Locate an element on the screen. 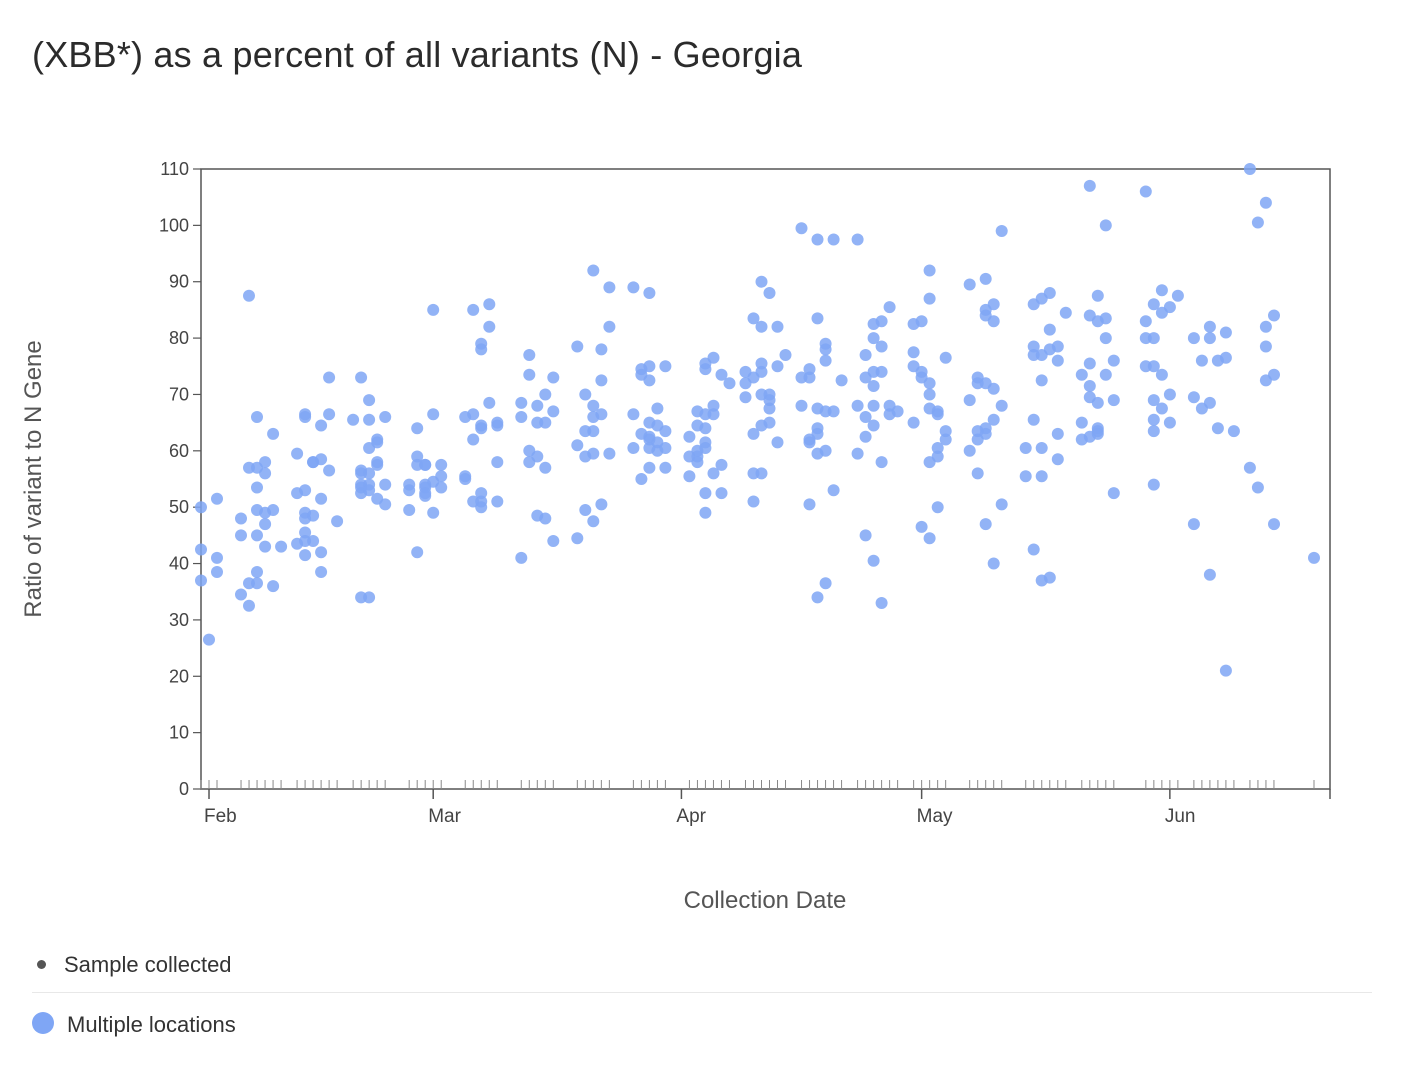  data-point: 2023-05-08: 56 is located at coordinates (977, 473).